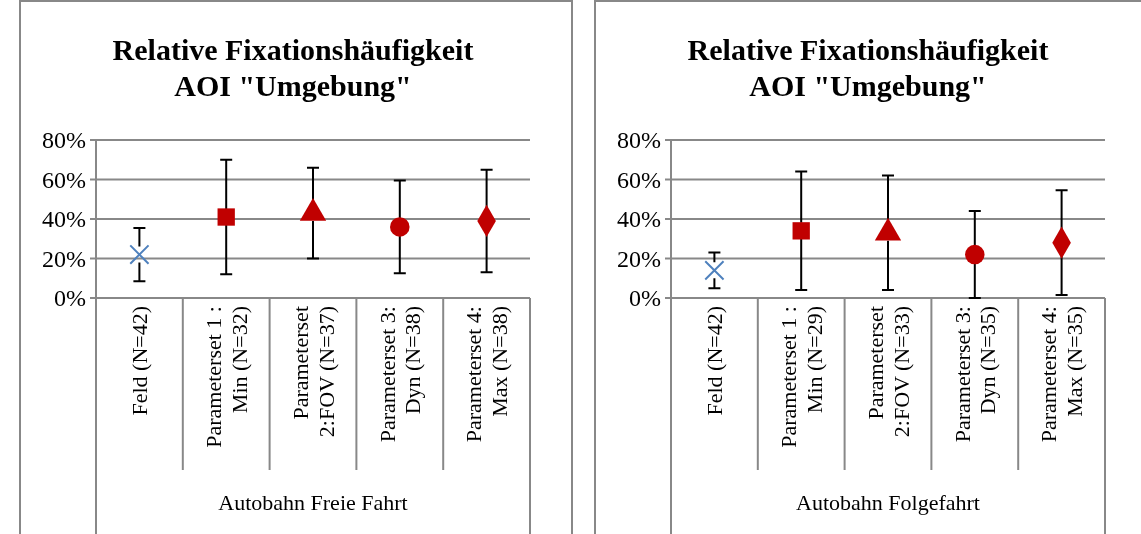 The width and height of the screenshot is (1141, 534). What do you see at coordinates (1062, 374) in the screenshot?
I see `x-tick-label: Parameterset 4: Max (N=35)` at bounding box center [1062, 374].